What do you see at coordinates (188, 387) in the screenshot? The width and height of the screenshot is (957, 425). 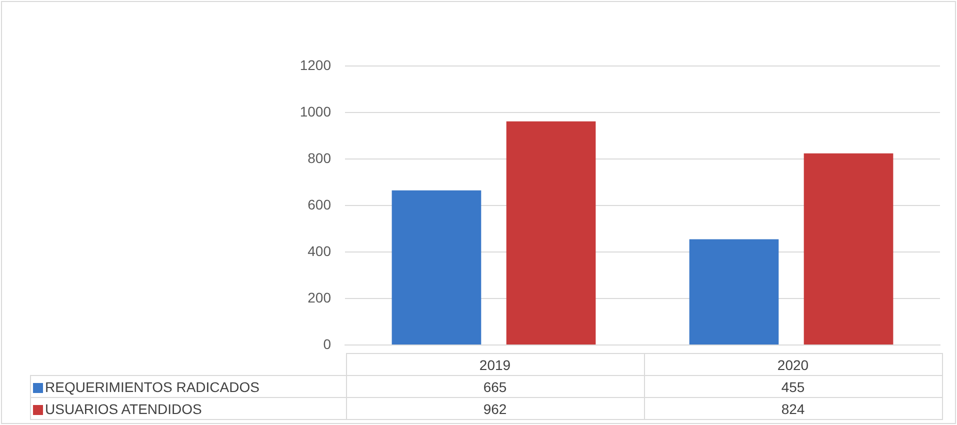 I see `legend-label: REQUERIMIENTOS RADICADOS` at bounding box center [188, 387].